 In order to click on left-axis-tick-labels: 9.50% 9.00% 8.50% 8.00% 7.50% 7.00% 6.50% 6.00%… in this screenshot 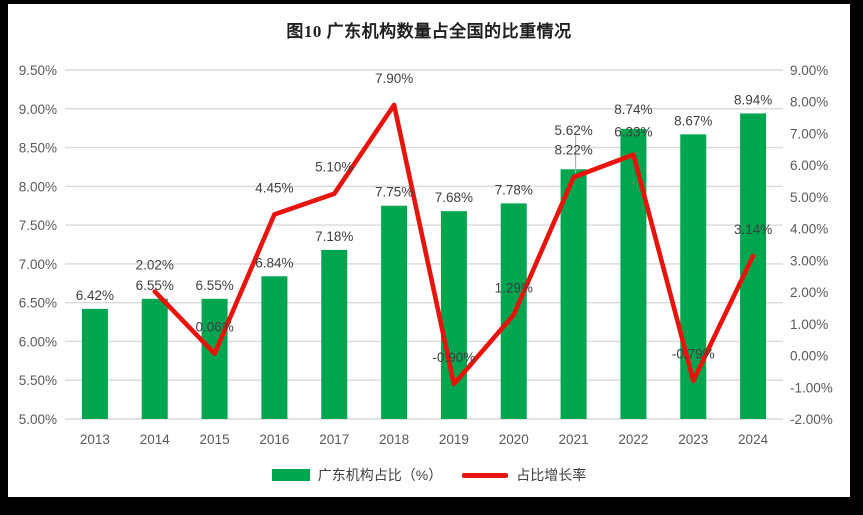, I will do `click(38, 245)`.